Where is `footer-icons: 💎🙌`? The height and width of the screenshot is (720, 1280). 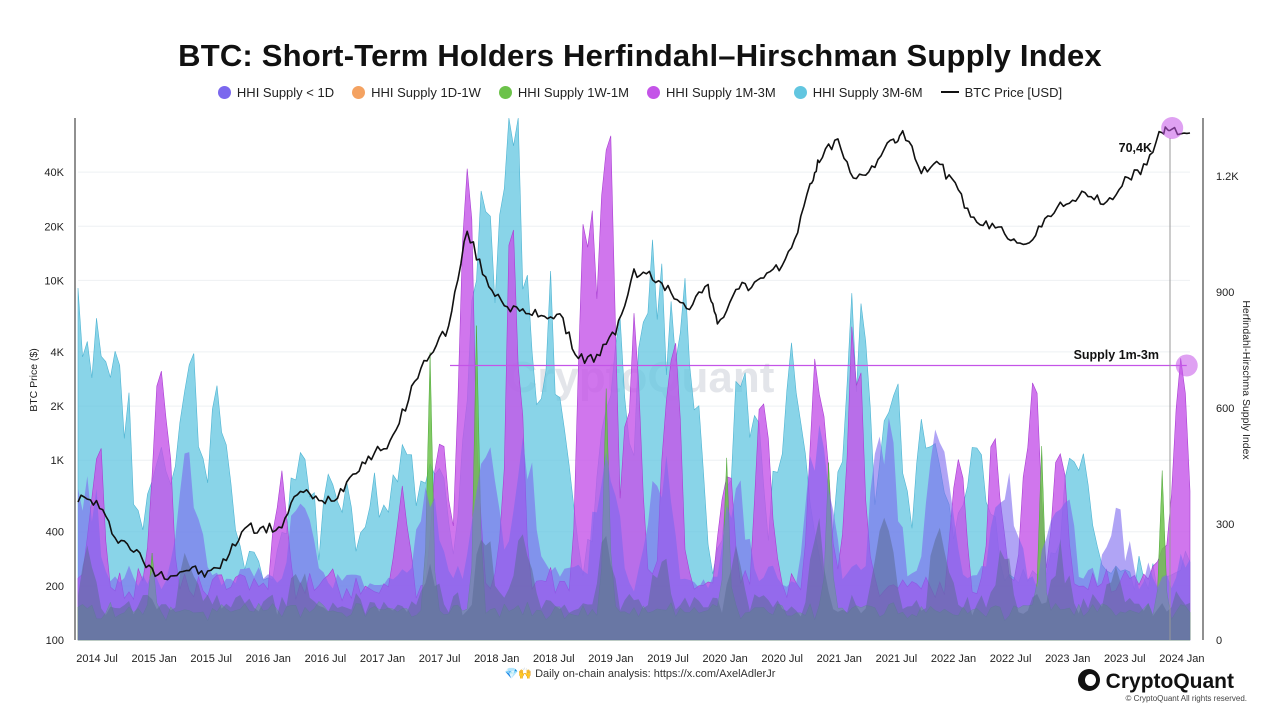
footer-icons: 💎🙌 is located at coordinates (518, 674).